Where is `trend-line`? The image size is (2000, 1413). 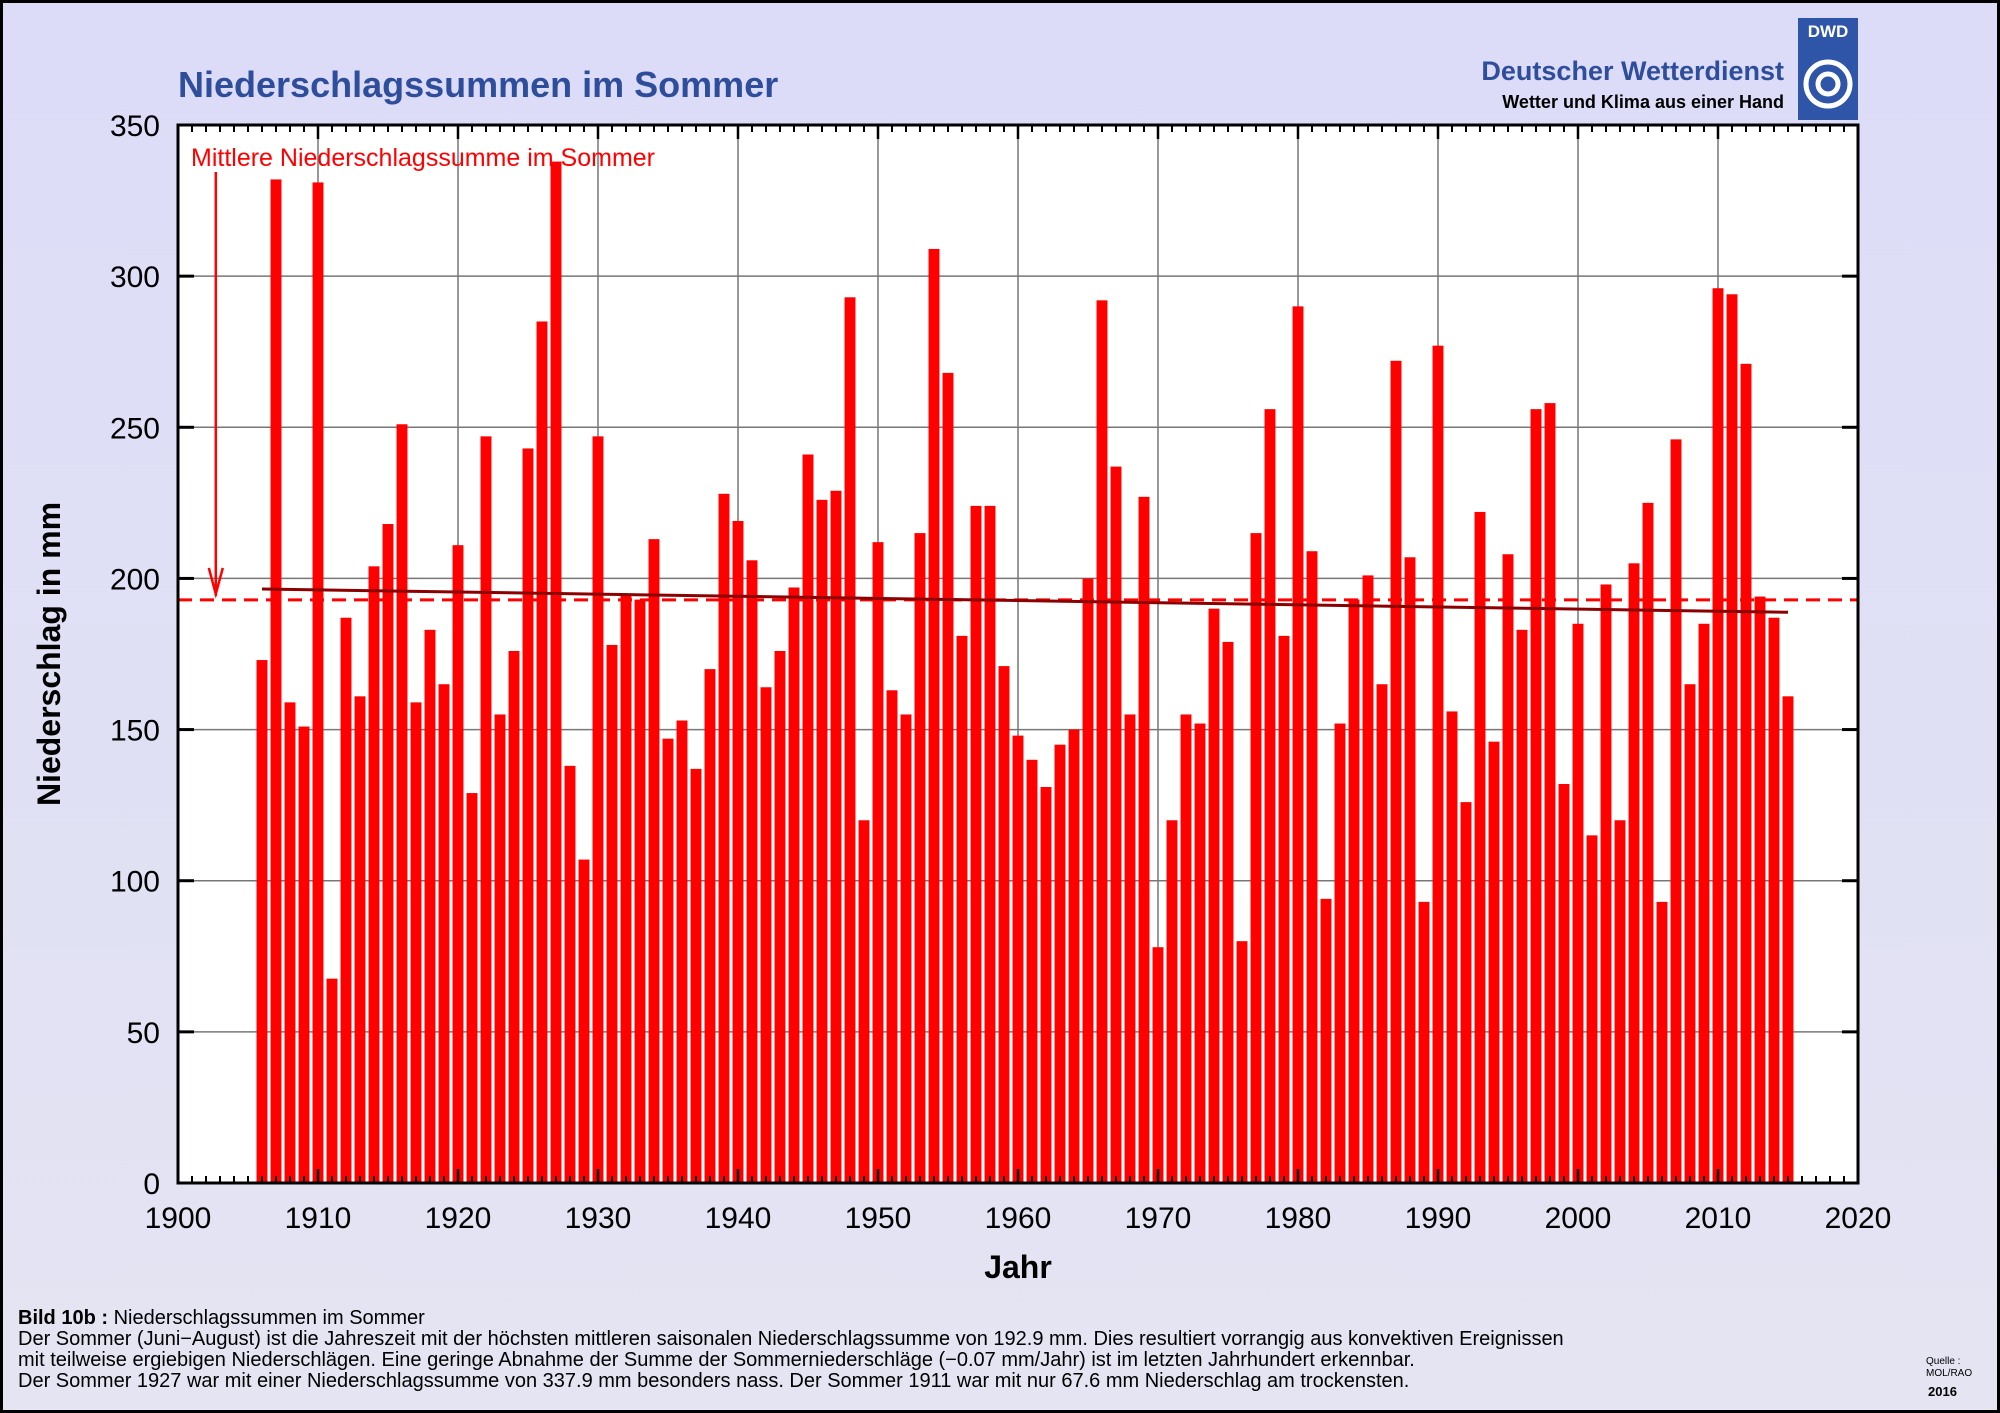
trend-line is located at coordinates (1025, 600).